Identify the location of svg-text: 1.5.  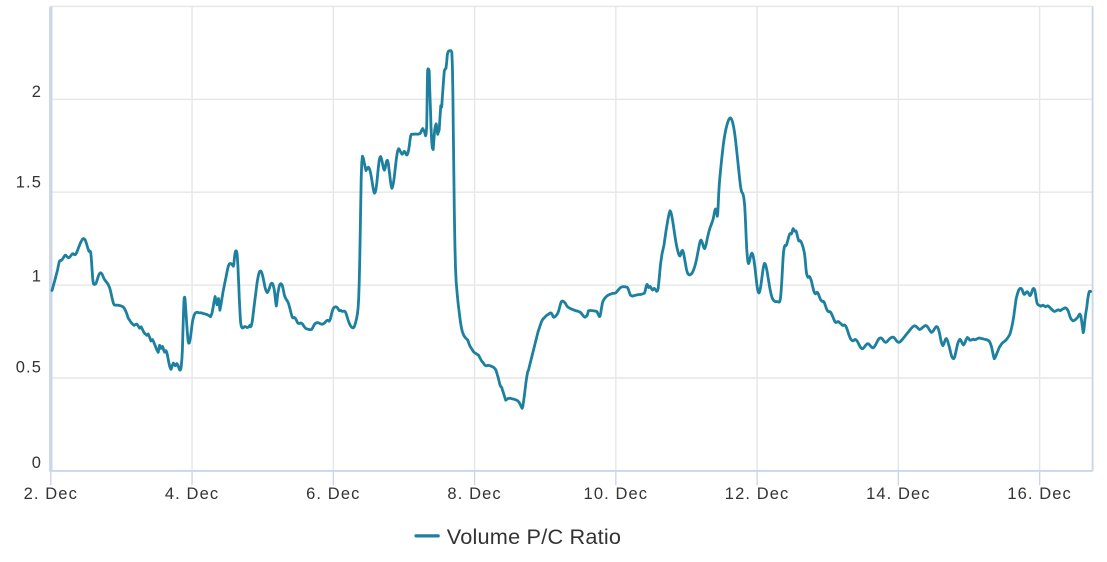
(29, 182).